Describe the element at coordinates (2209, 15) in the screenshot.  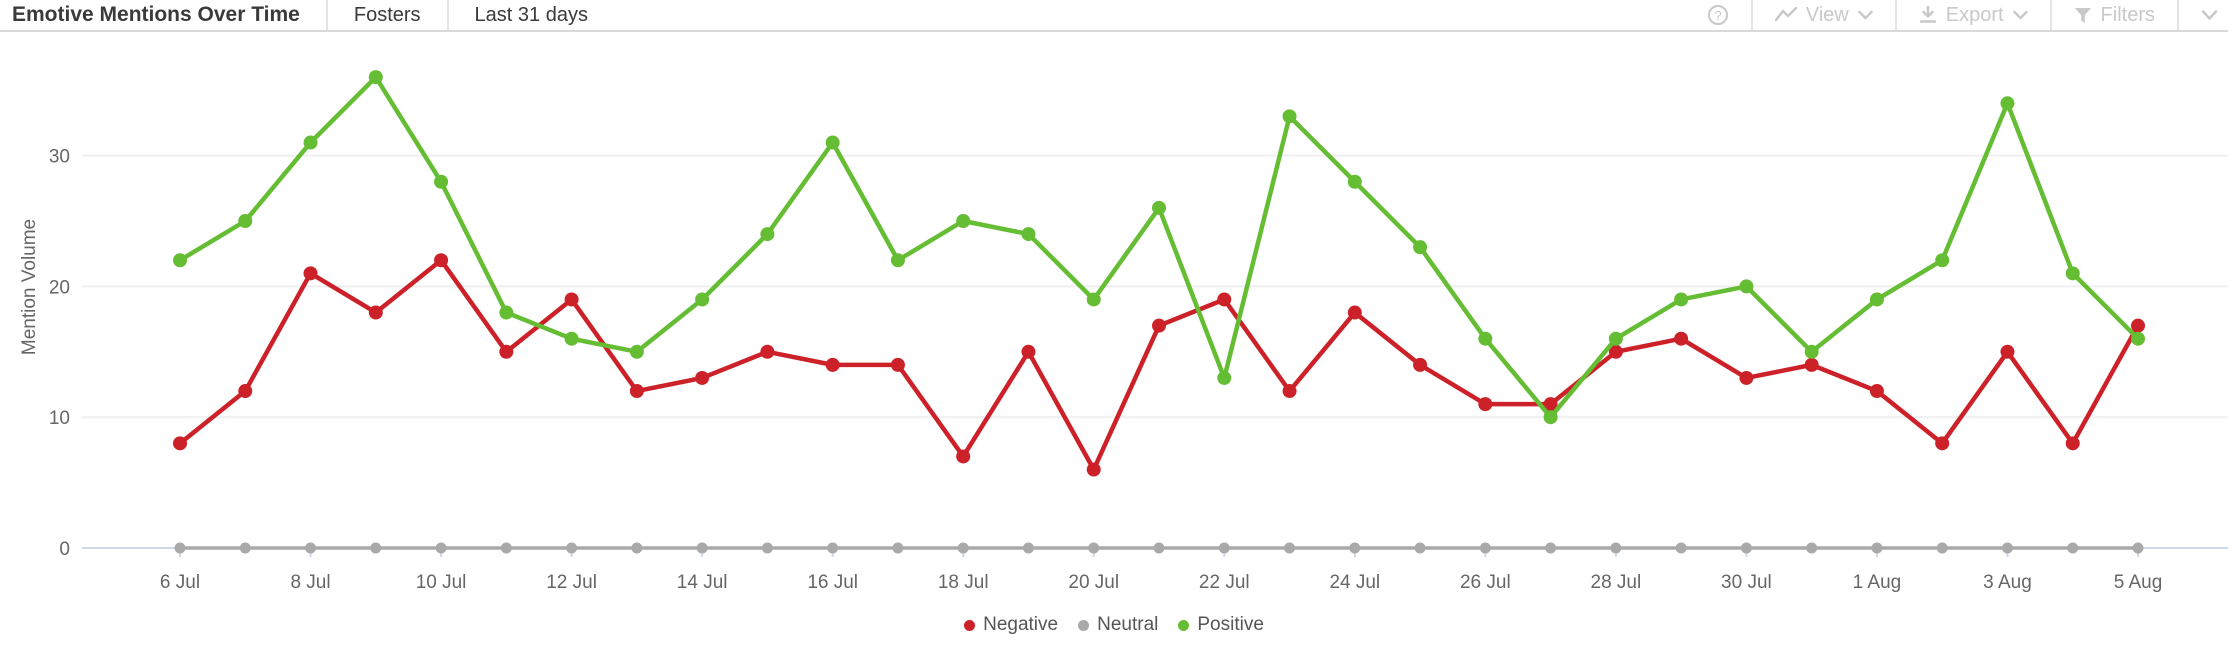
I see `collapse-panel-button` at that location.